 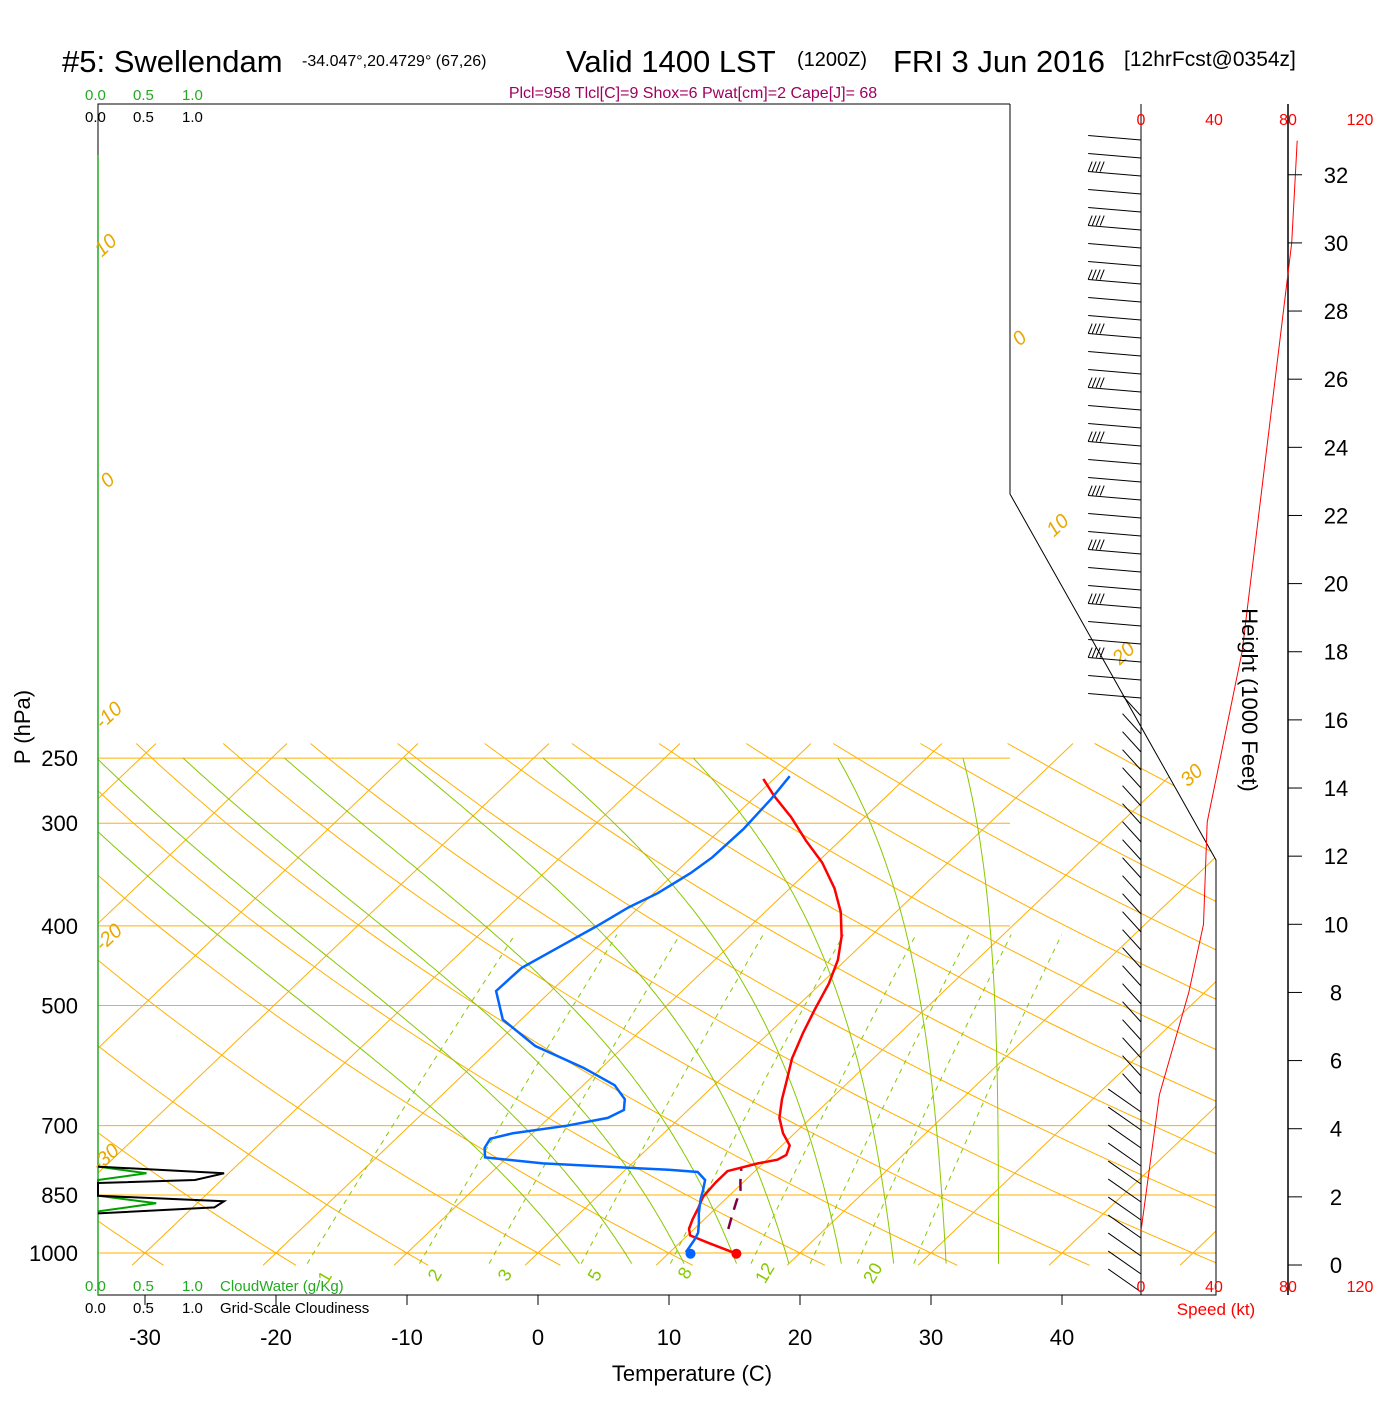 What do you see at coordinates (1219, 685) in the screenshot?
I see `wind-speed-profile` at bounding box center [1219, 685].